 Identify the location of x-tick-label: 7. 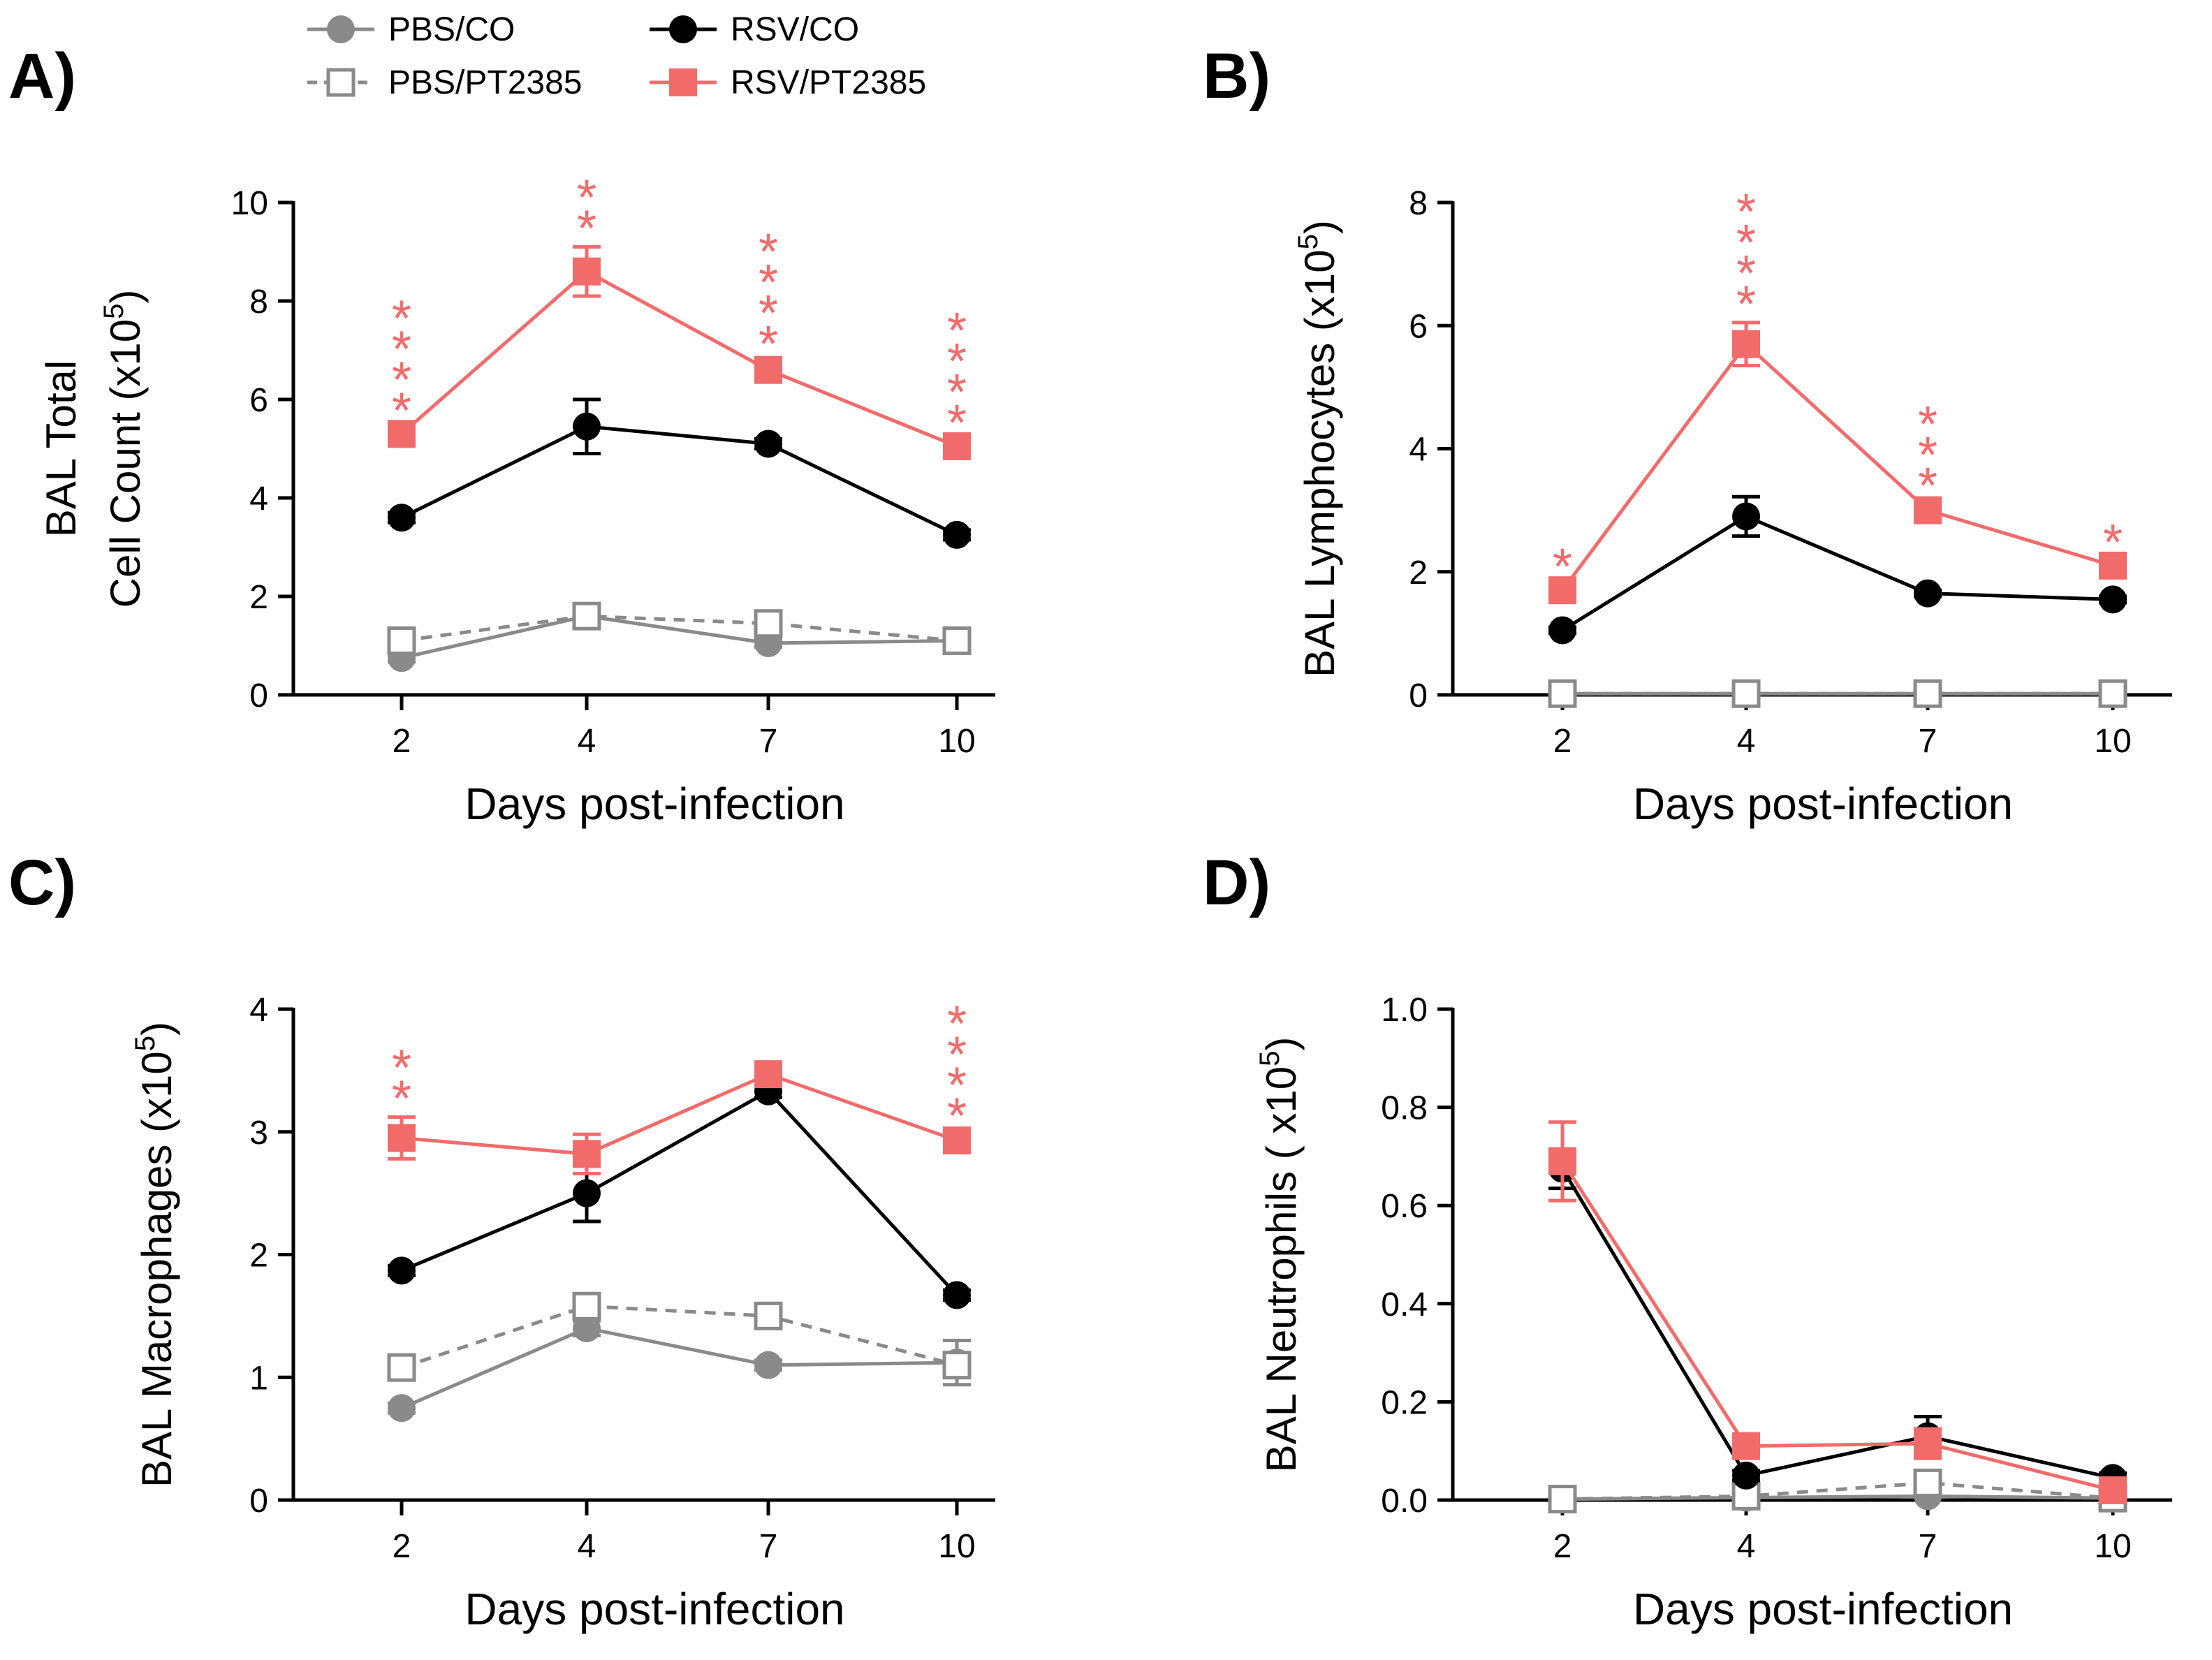
(768, 1546).